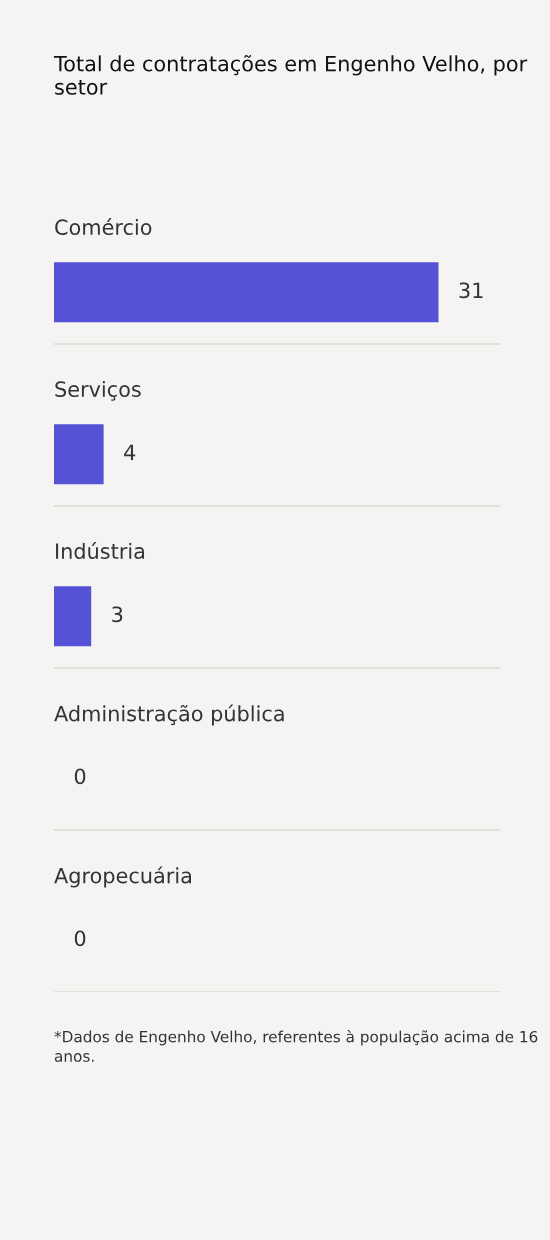 The image size is (550, 1240). I want to click on y-tick-label: Indústria, so click(100, 551).